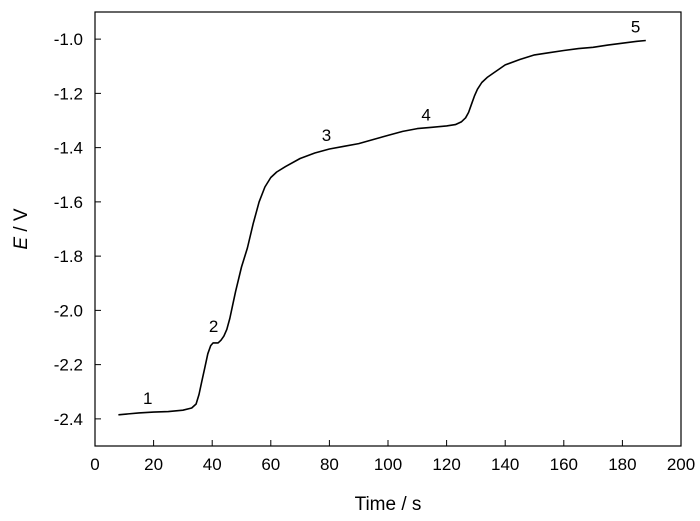 The image size is (700, 521). I want to click on annotation-label: 2, so click(213, 326).